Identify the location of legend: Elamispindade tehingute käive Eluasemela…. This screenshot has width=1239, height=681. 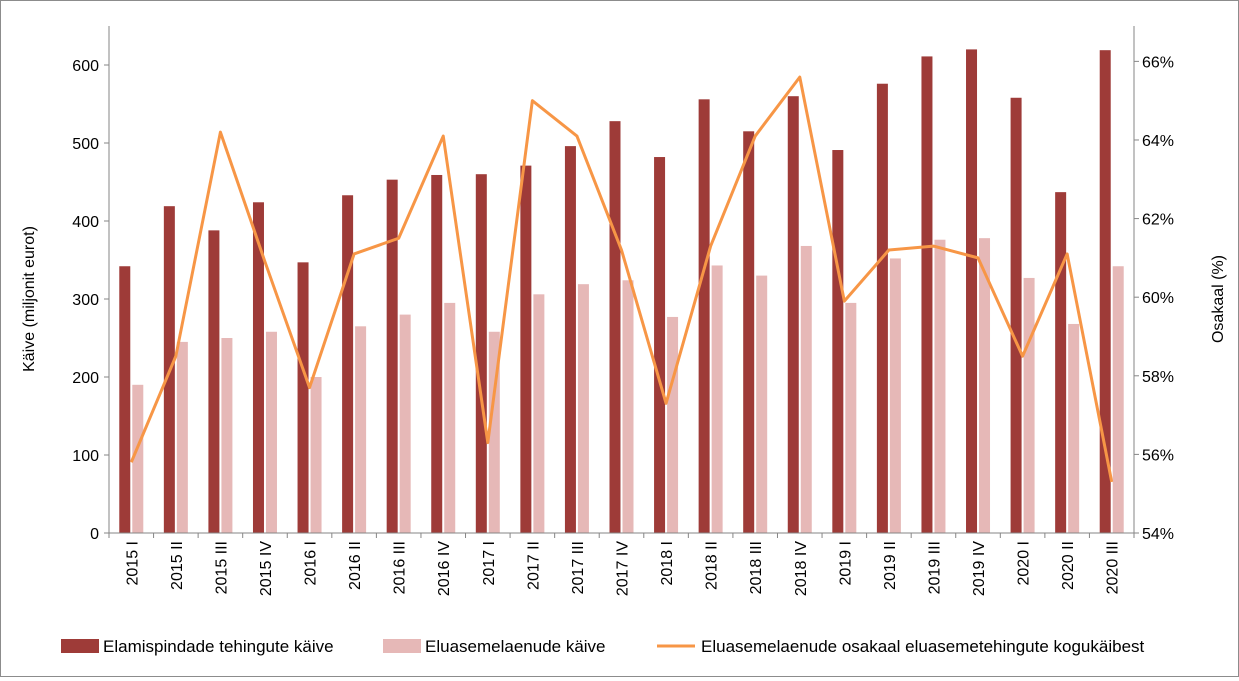
(603, 646).